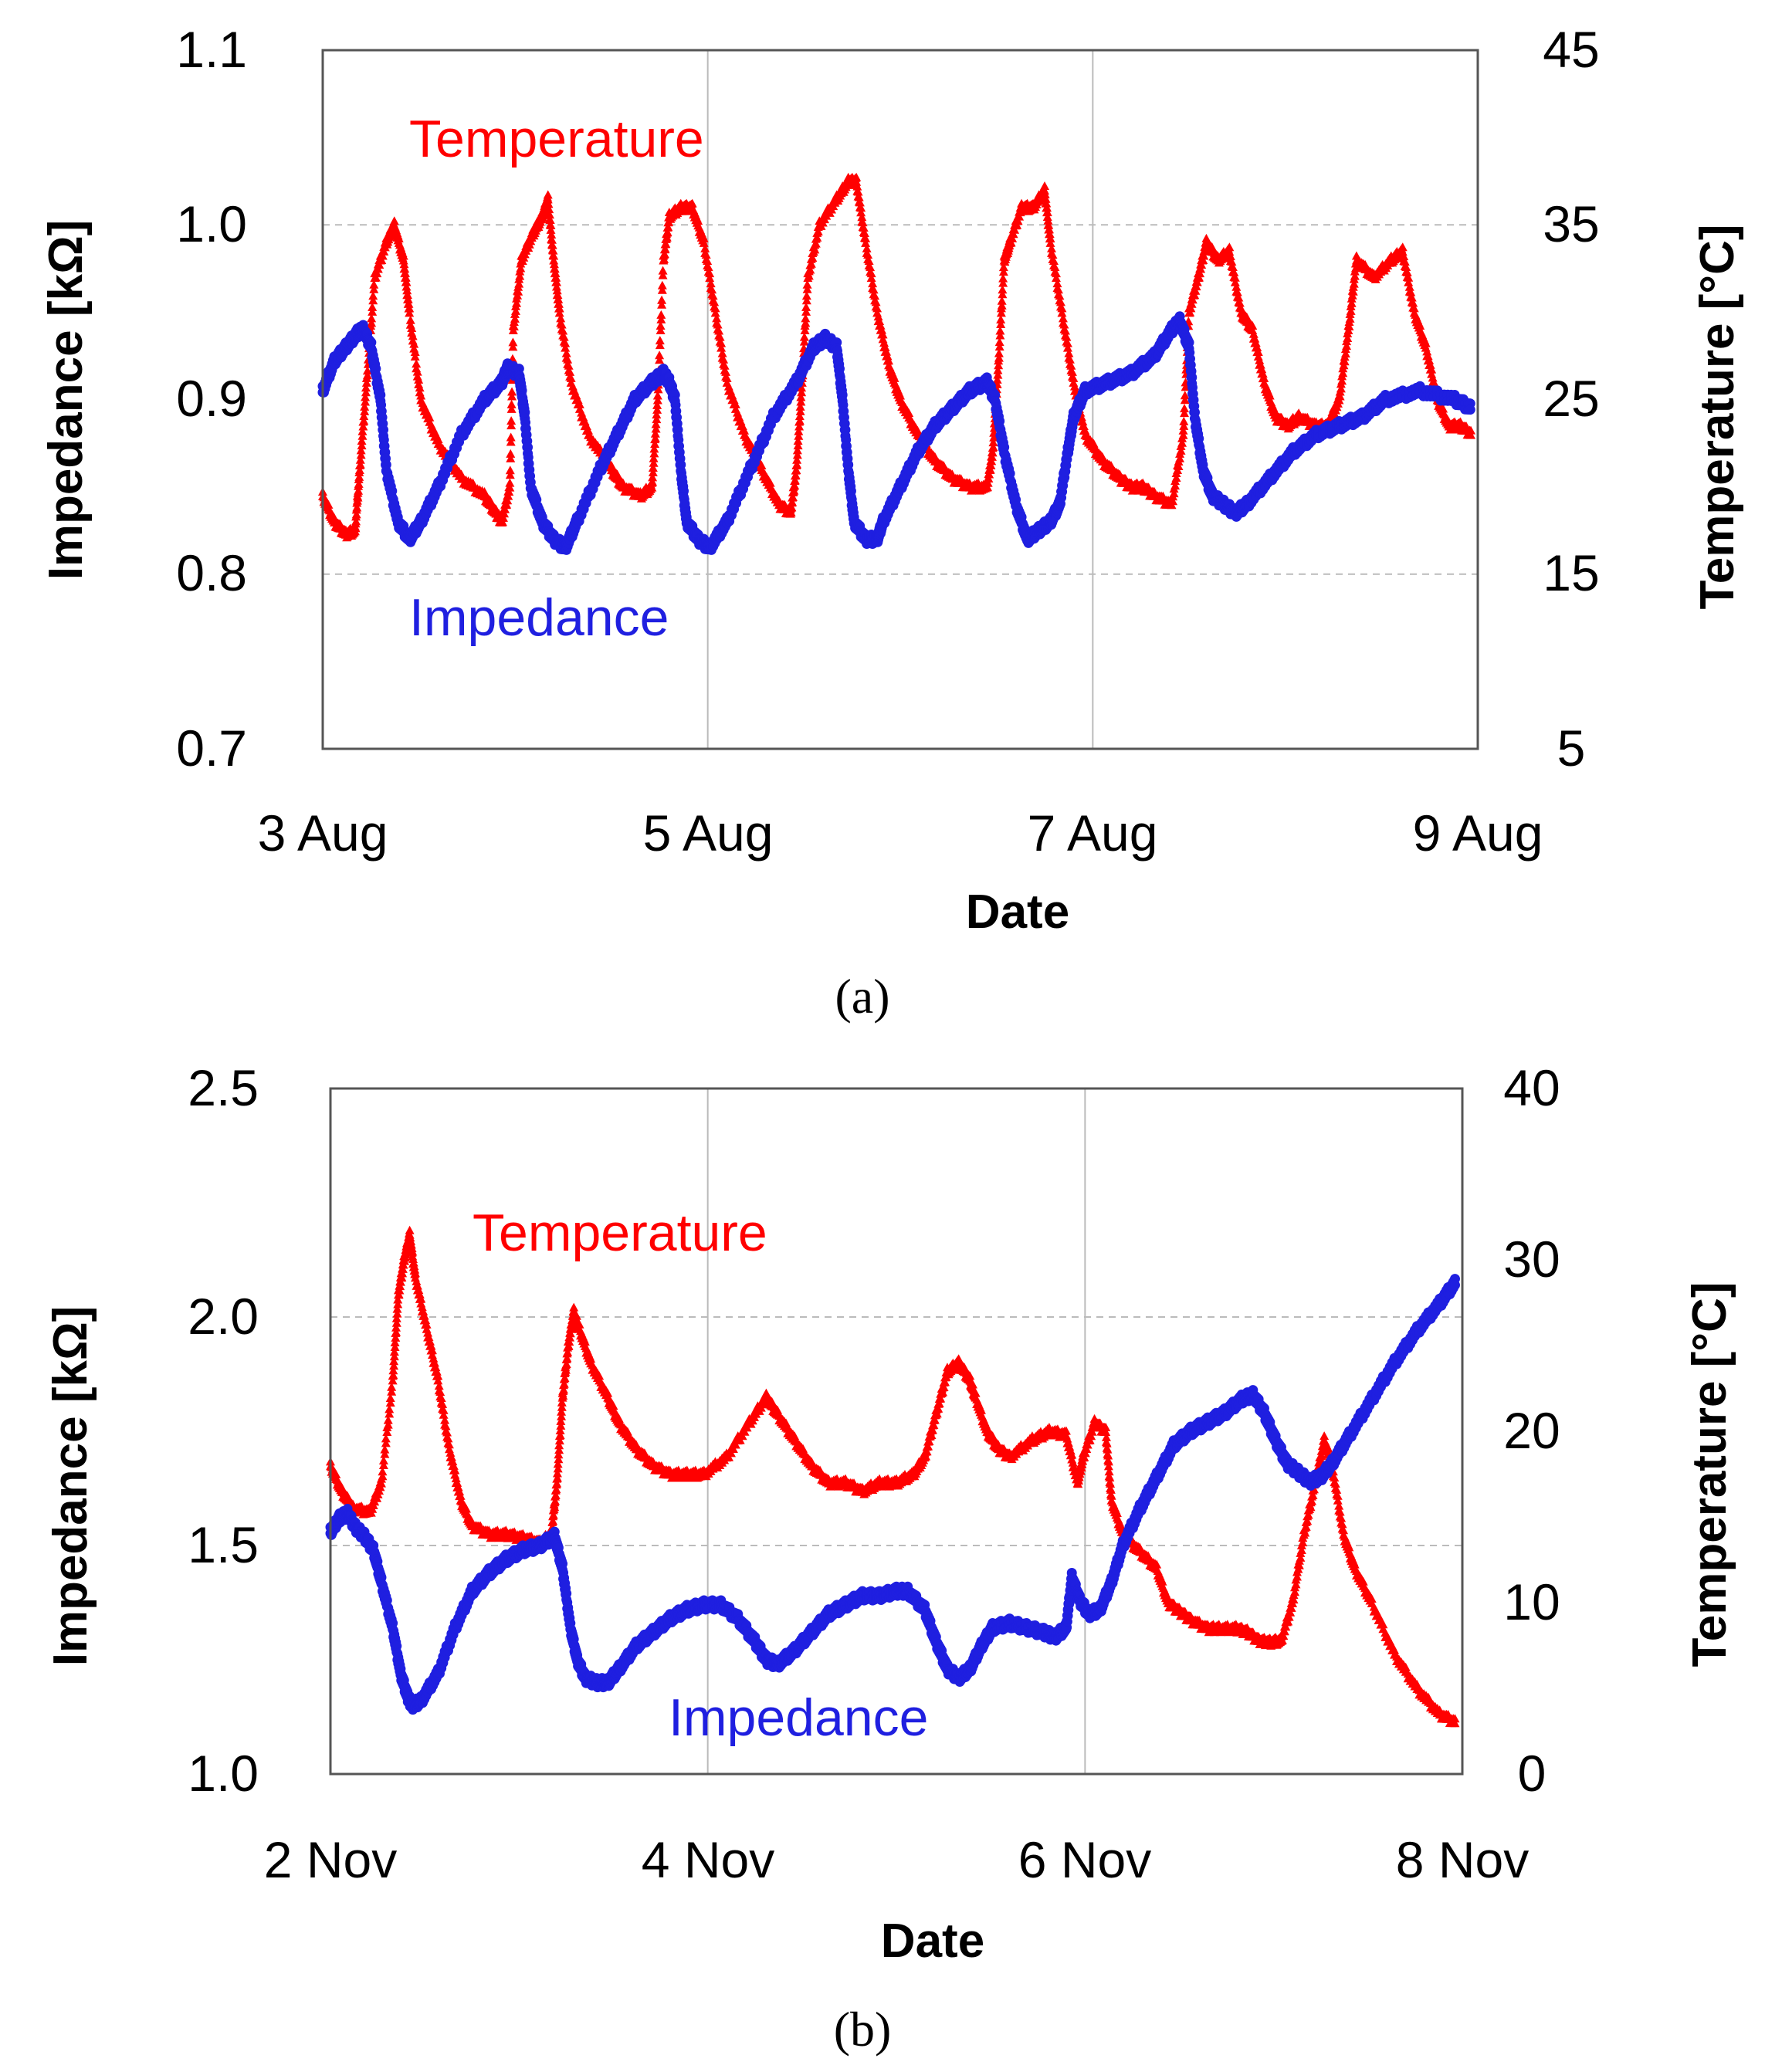  Describe the element at coordinates (323, 833) in the screenshot. I see `xtick-a-0: 3 Aug` at that location.